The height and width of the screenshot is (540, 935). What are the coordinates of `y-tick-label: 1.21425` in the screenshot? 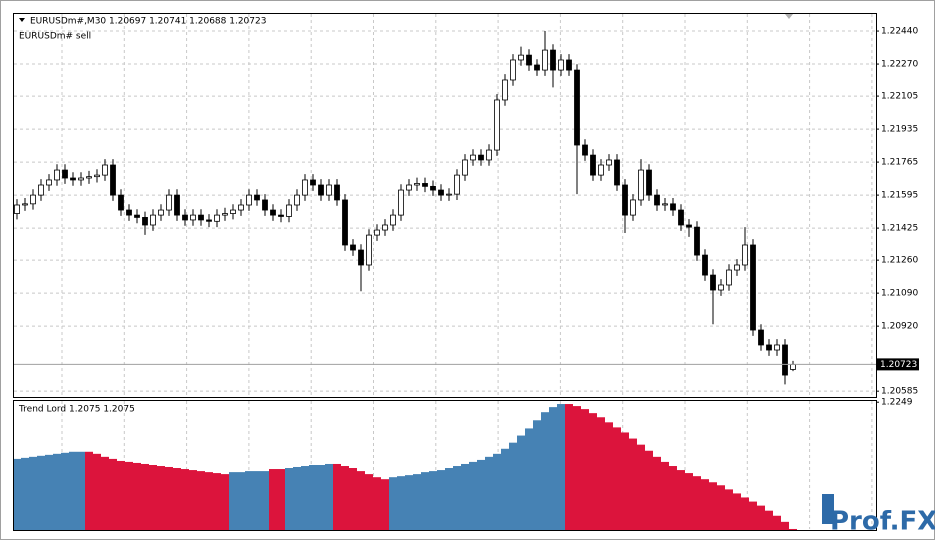 It's located at (899, 229).